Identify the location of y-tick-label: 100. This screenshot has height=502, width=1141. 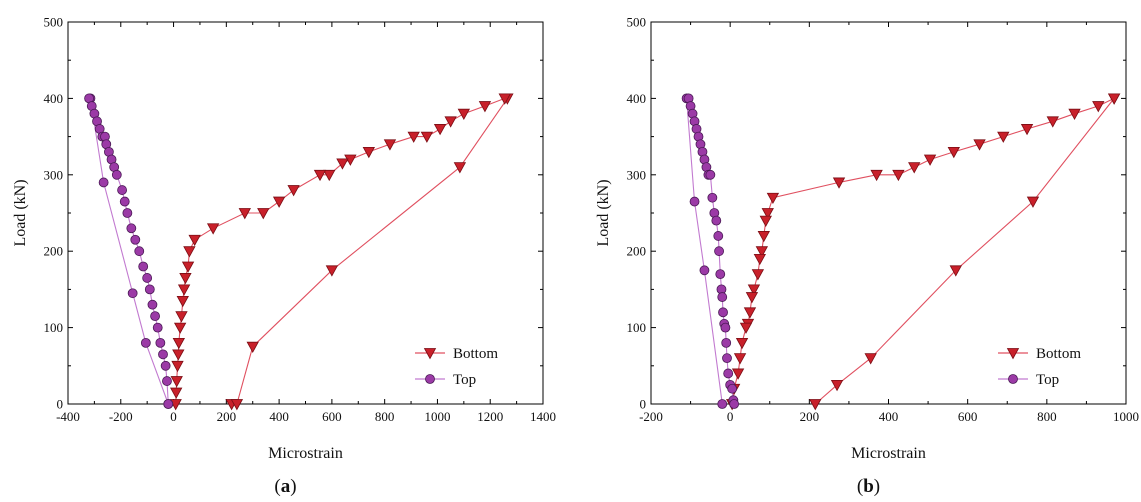
(637, 327).